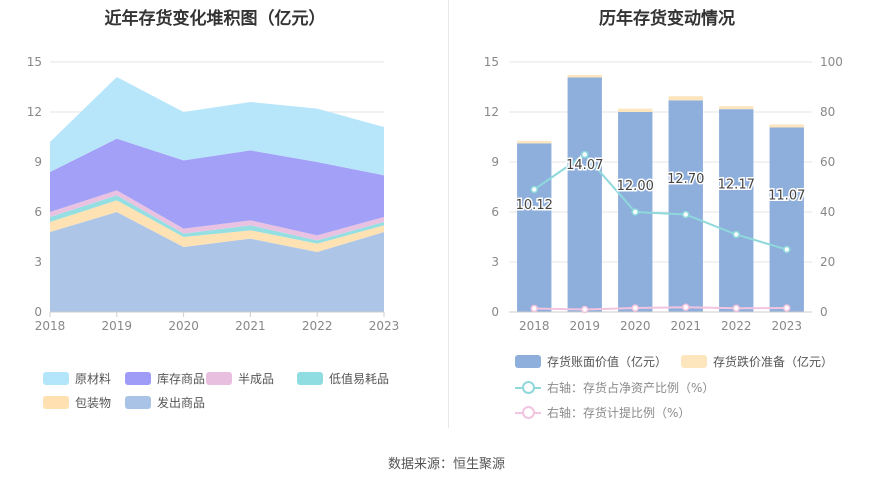 The image size is (893, 481). I want to click on legend-item: 存货账面价值（亿元）, so click(591, 361).